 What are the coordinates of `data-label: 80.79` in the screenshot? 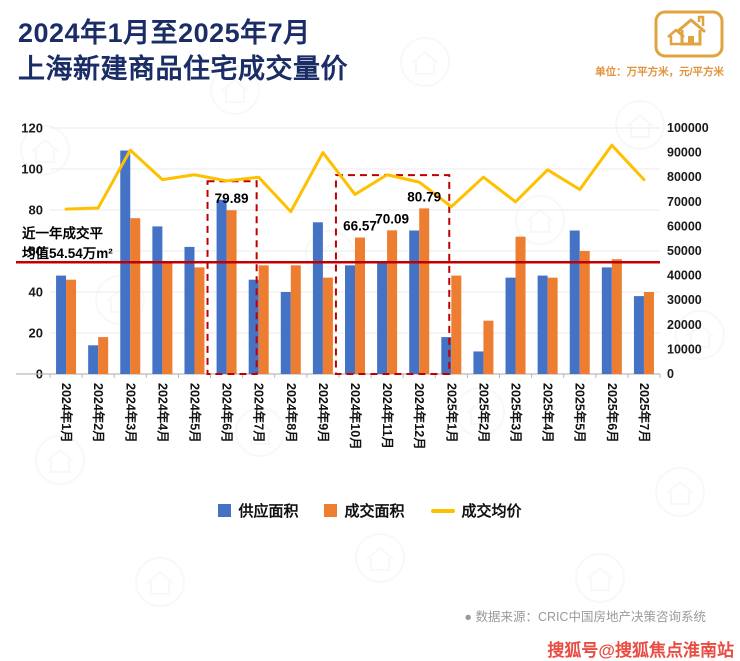 It's located at (424, 196).